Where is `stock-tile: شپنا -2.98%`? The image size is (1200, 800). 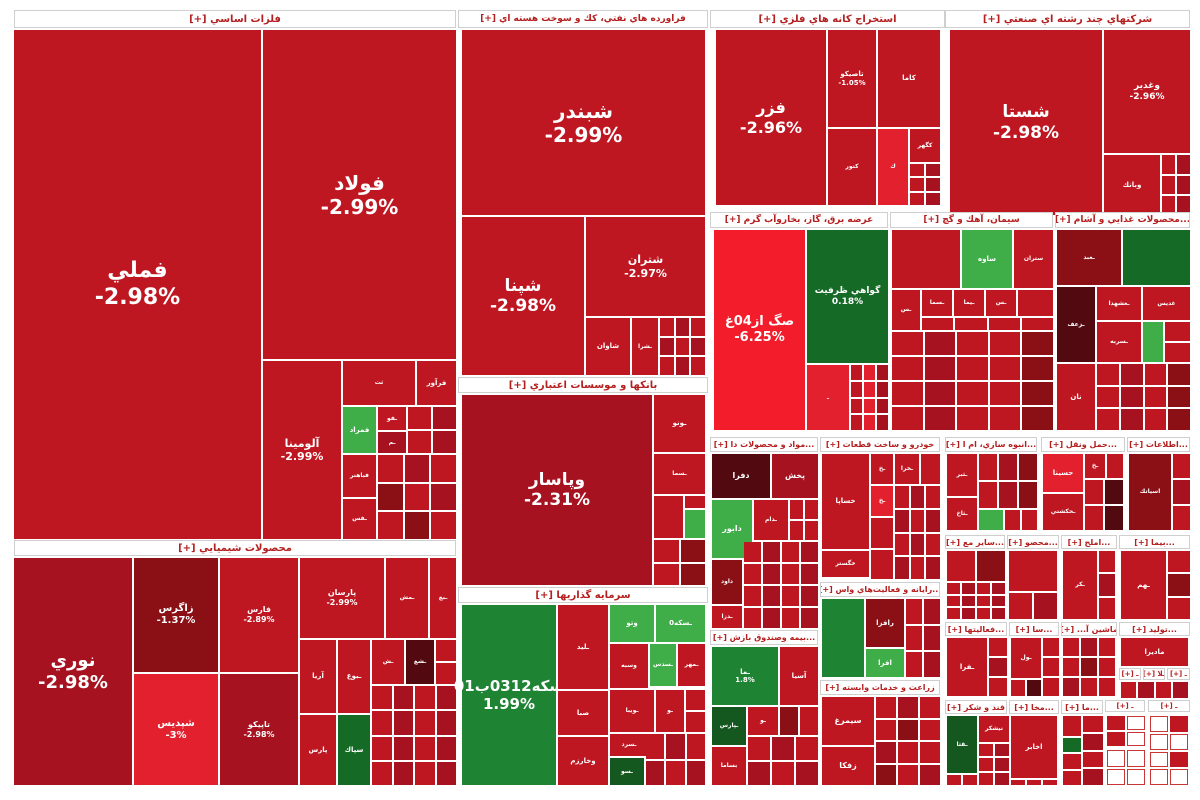 stock-tile: شپنا -2.98% is located at coordinates (523, 296).